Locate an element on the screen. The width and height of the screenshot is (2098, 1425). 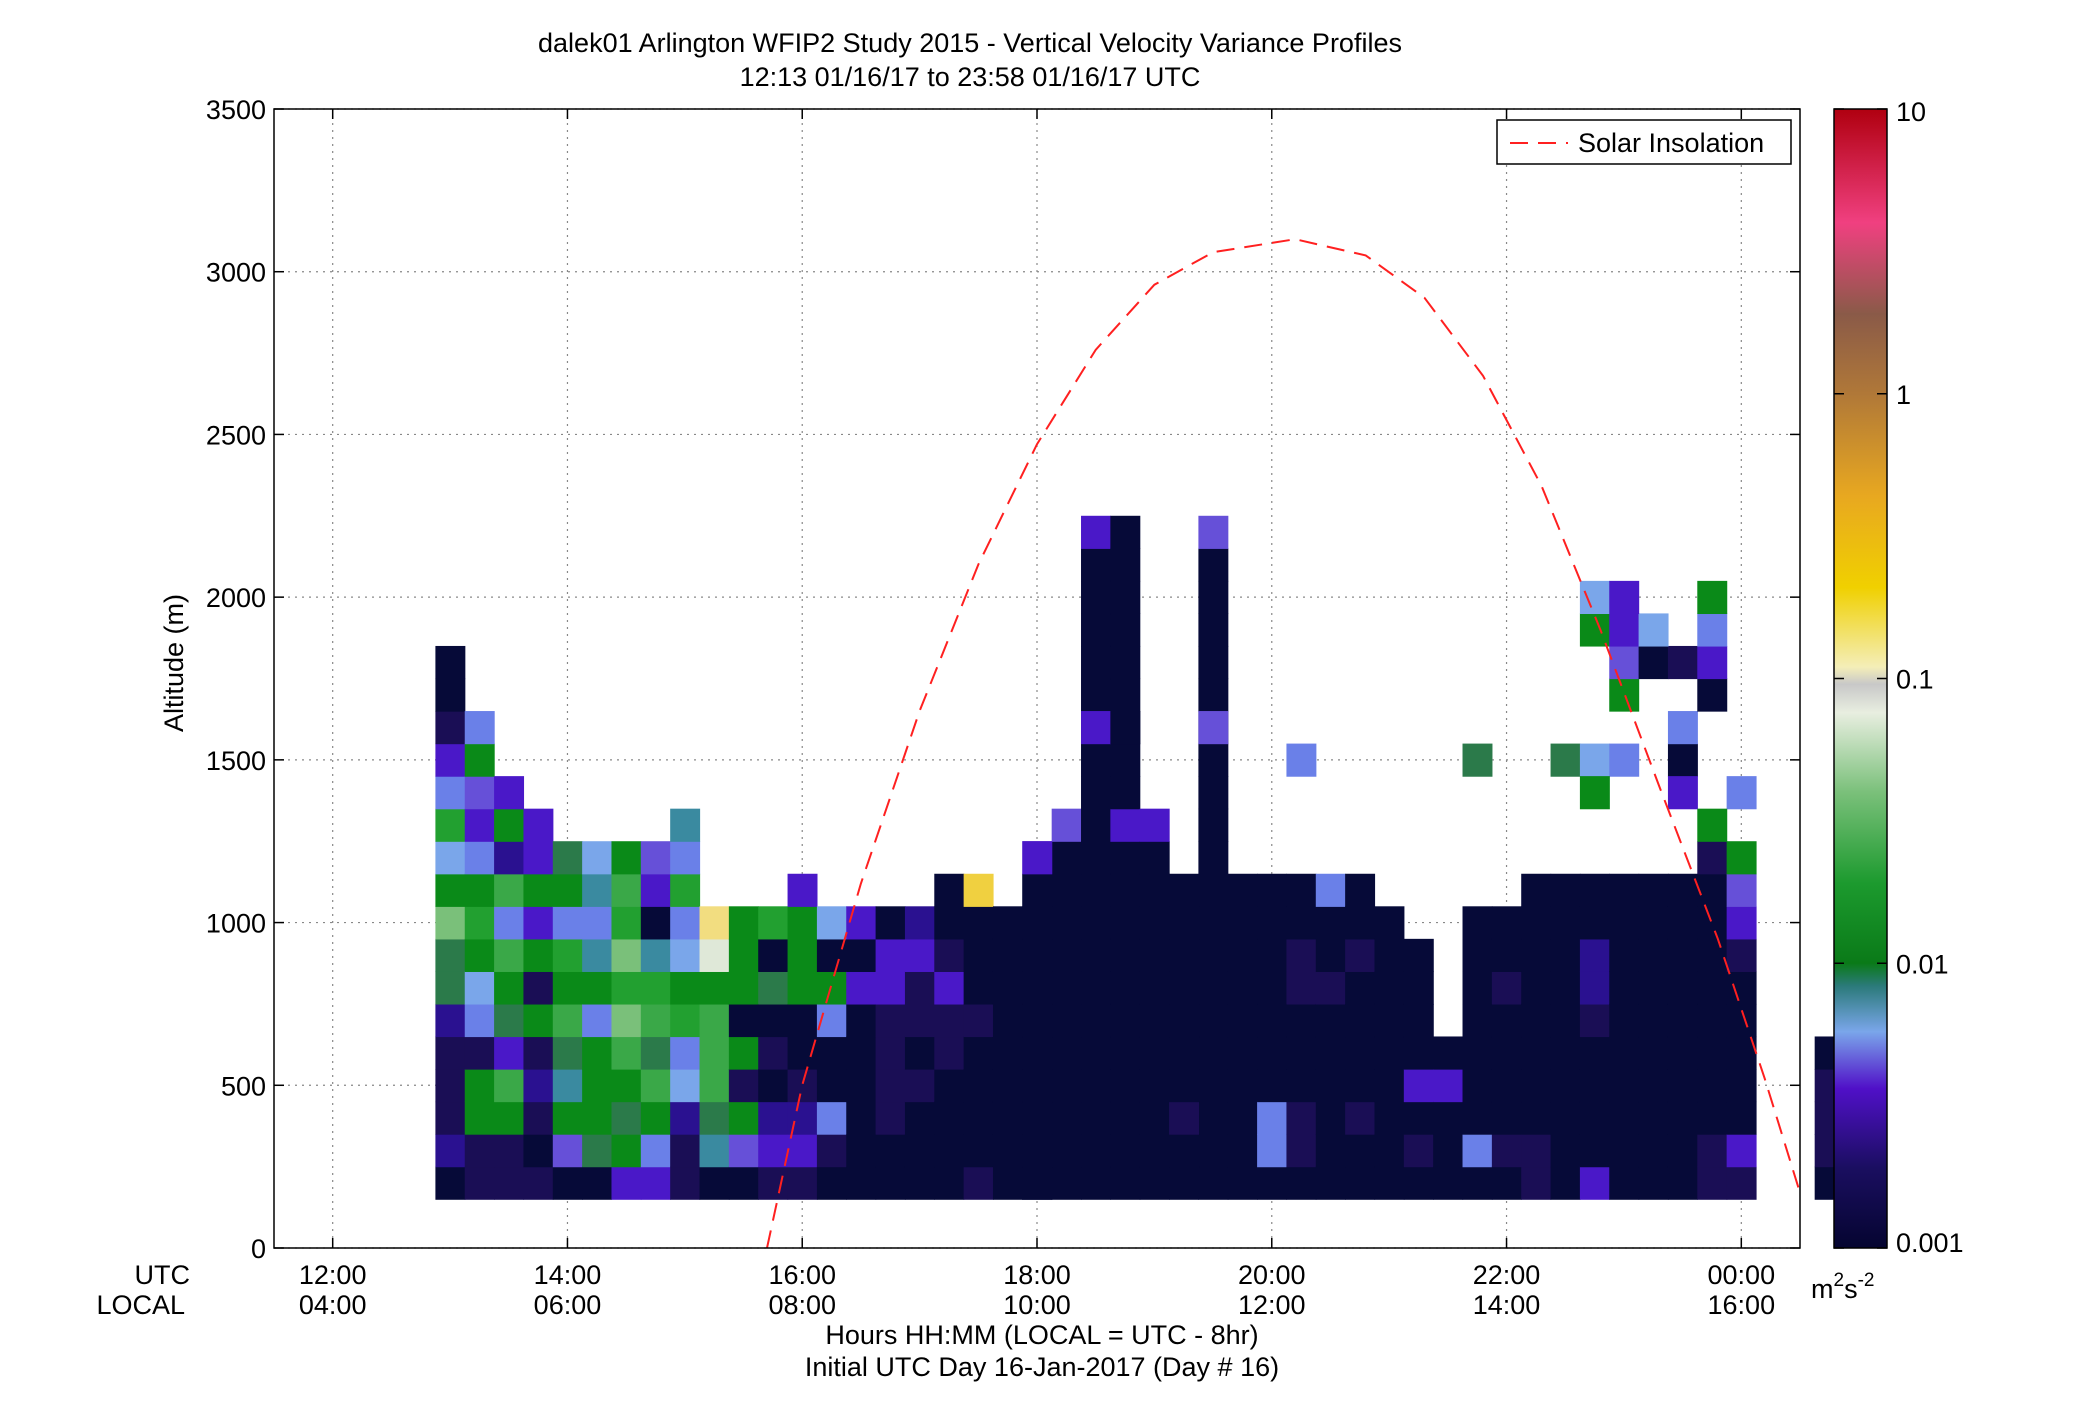
x-tick-label-utc: 20:00 is located at coordinates (1272, 1275).